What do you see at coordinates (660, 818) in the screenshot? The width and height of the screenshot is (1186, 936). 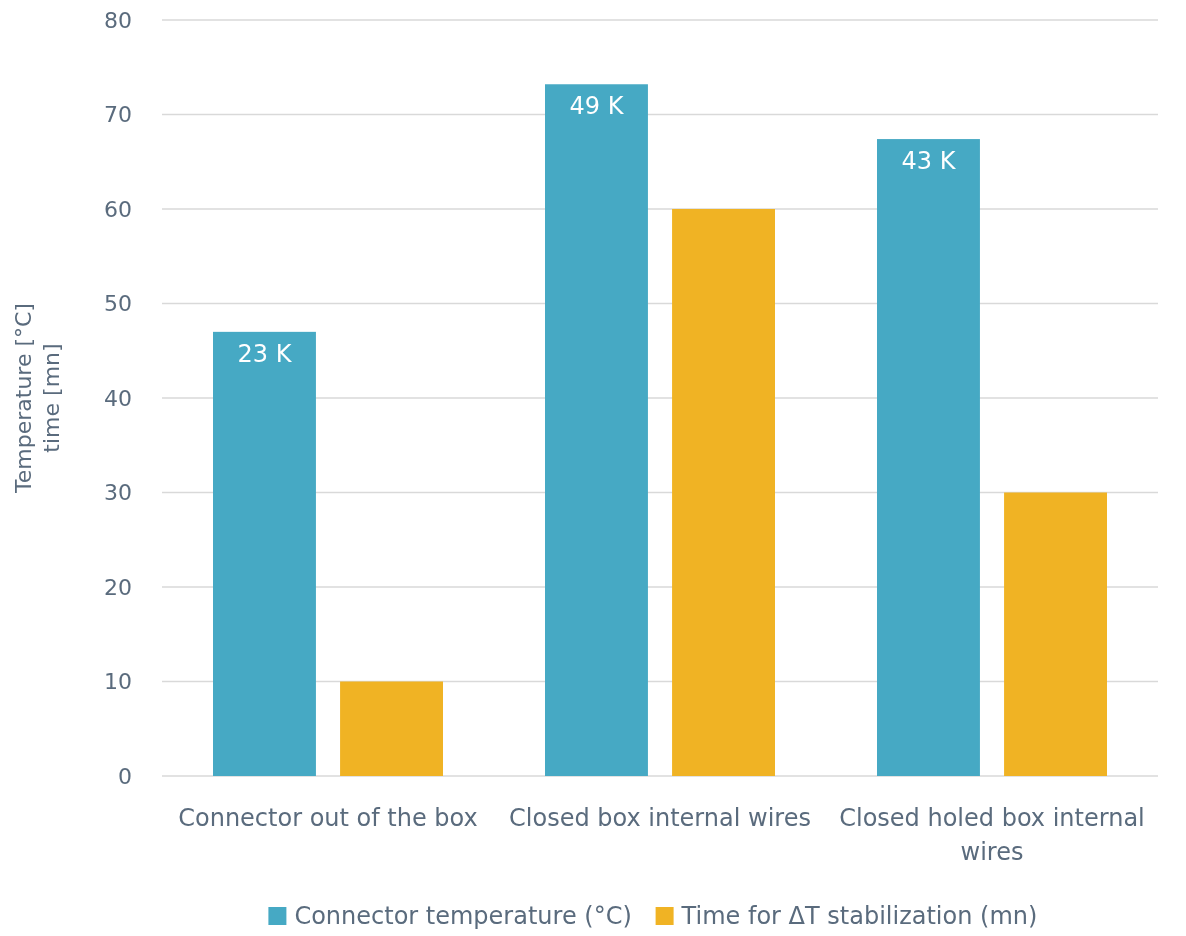 I see `x-tick-label: Closed box internal wires` at bounding box center [660, 818].